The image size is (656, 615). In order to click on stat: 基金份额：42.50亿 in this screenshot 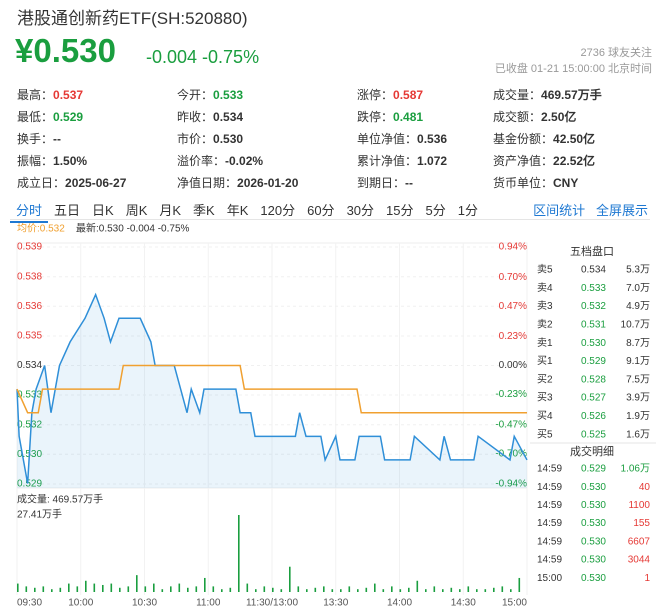, I will do `click(544, 138)`.